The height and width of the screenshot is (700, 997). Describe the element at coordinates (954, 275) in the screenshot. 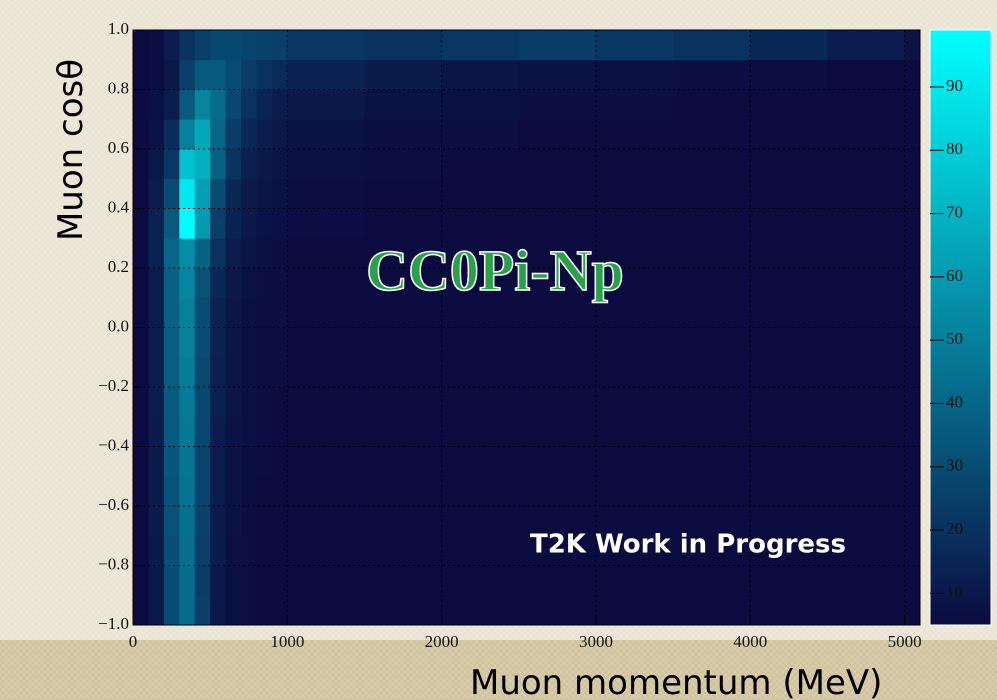

I see `colorbar-tick-label: 60` at that location.